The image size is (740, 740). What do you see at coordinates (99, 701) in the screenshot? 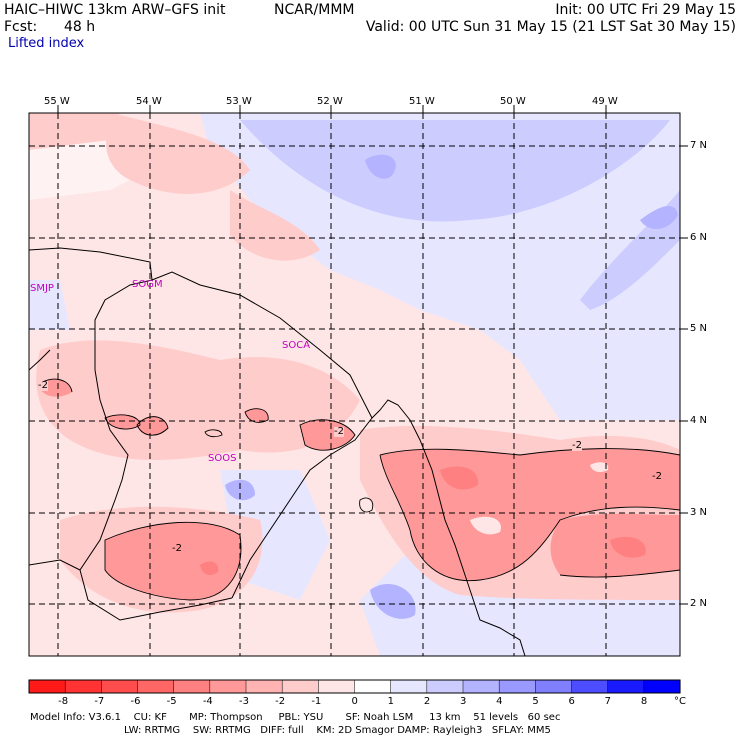
I see `colorbar-tick-label: -7` at bounding box center [99, 701].